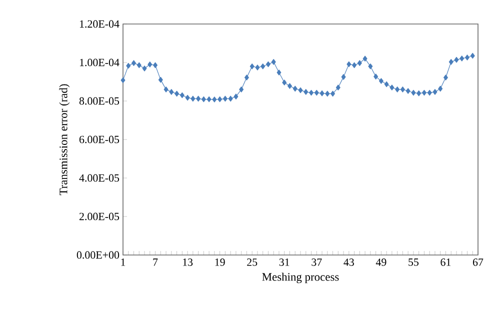 The height and width of the screenshot is (320, 500). What do you see at coordinates (99, 140) in the screenshot?
I see `y-tick-label: 6.00E-05` at bounding box center [99, 140].